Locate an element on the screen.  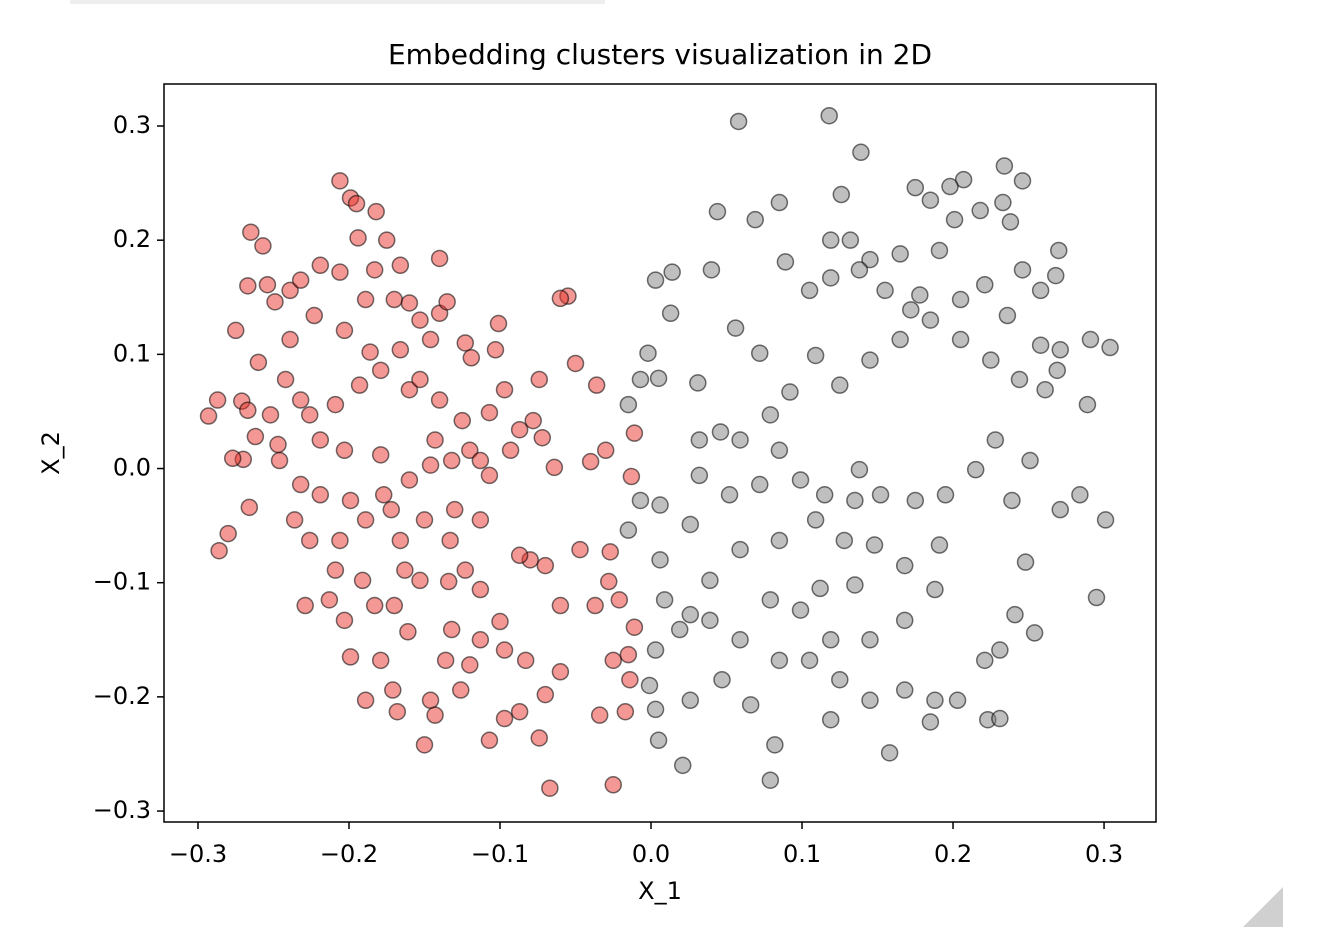
y-axis-label: X_2 is located at coordinates (51, 453).